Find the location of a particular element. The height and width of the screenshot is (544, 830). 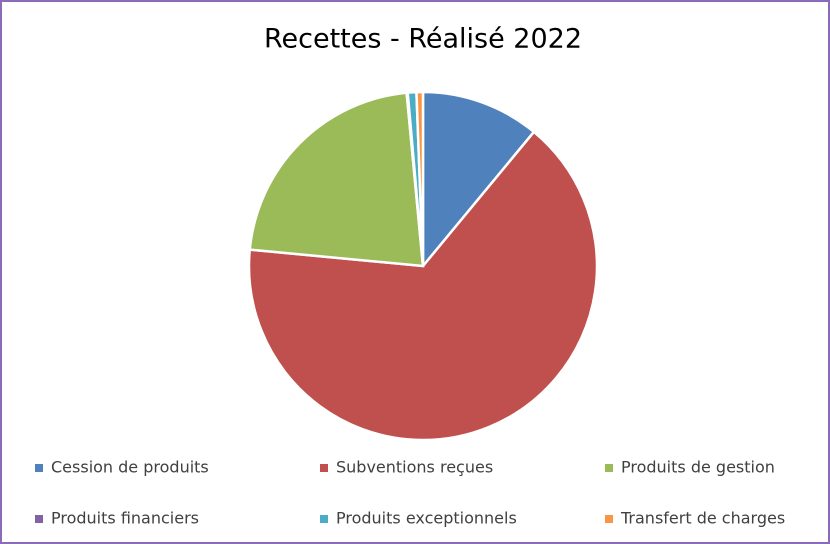

legend-label: Produits de gestion is located at coordinates (698, 467).